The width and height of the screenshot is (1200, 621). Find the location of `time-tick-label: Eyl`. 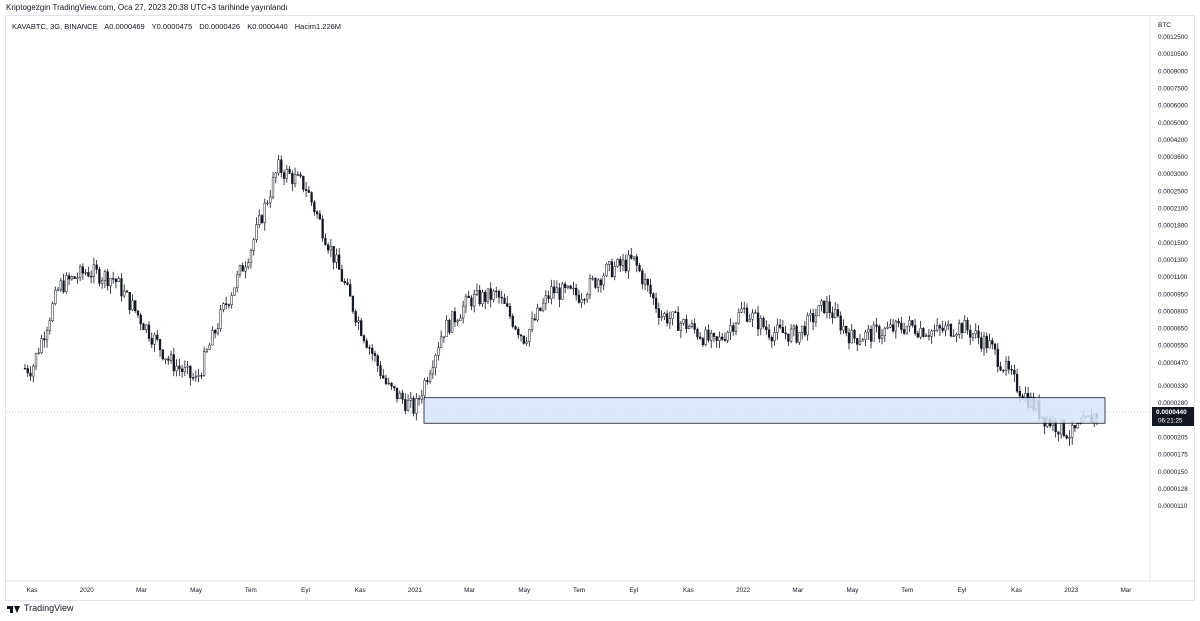

time-tick-label: Eyl is located at coordinates (962, 590).